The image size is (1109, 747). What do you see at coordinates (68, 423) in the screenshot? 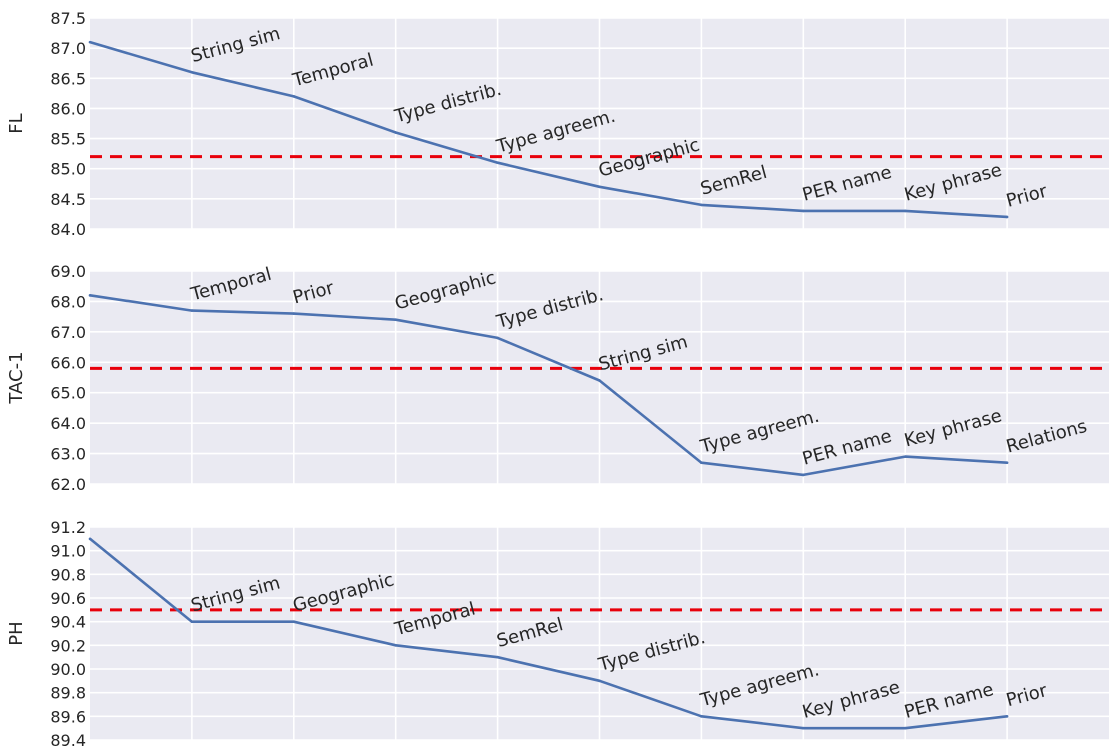
I see `y-tick-label: 64.0` at bounding box center [68, 423].